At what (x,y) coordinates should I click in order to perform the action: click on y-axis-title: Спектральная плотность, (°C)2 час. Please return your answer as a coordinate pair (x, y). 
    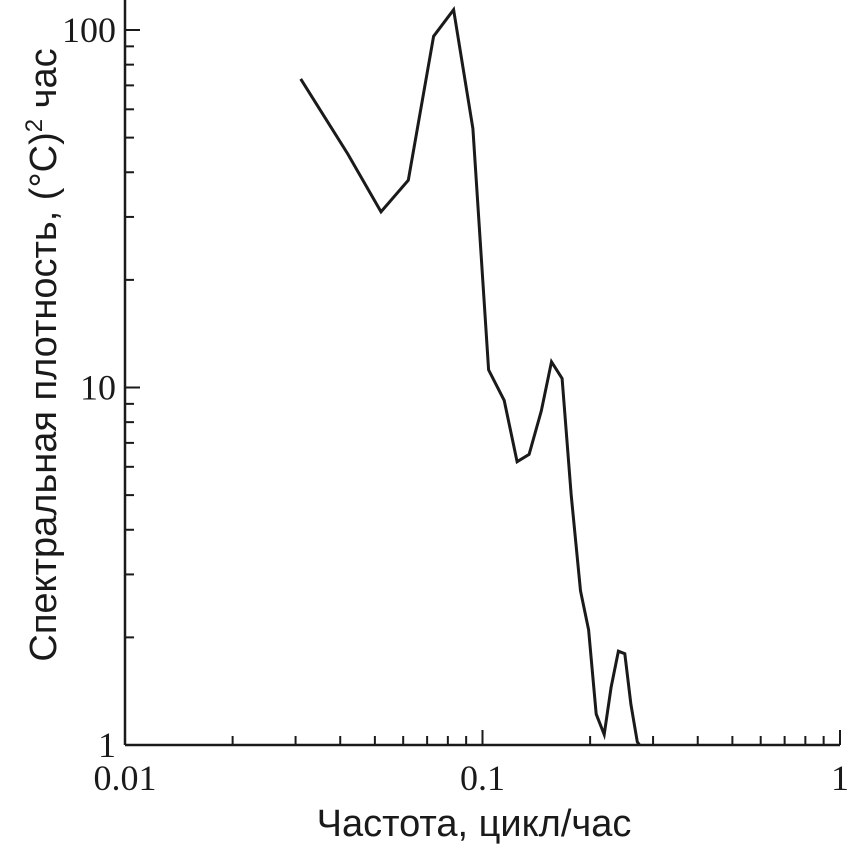
    Looking at the image, I should click on (43, 354).